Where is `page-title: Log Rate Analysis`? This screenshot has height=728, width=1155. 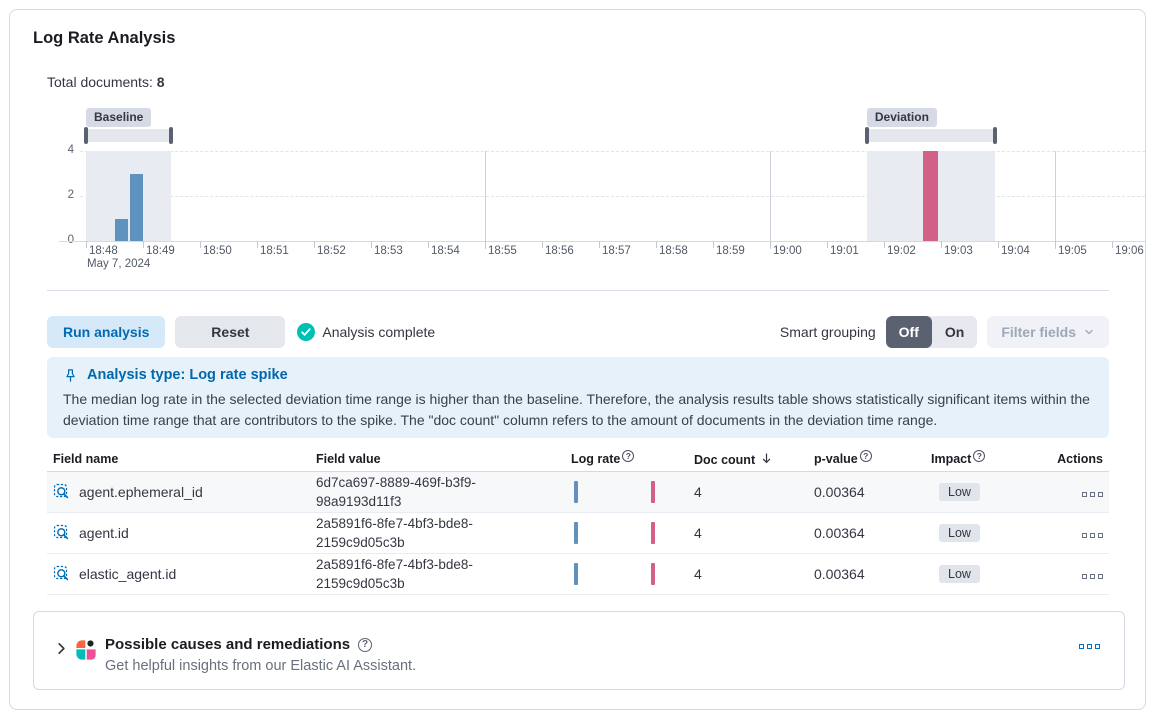 page-title: Log Rate Analysis is located at coordinates (104, 38).